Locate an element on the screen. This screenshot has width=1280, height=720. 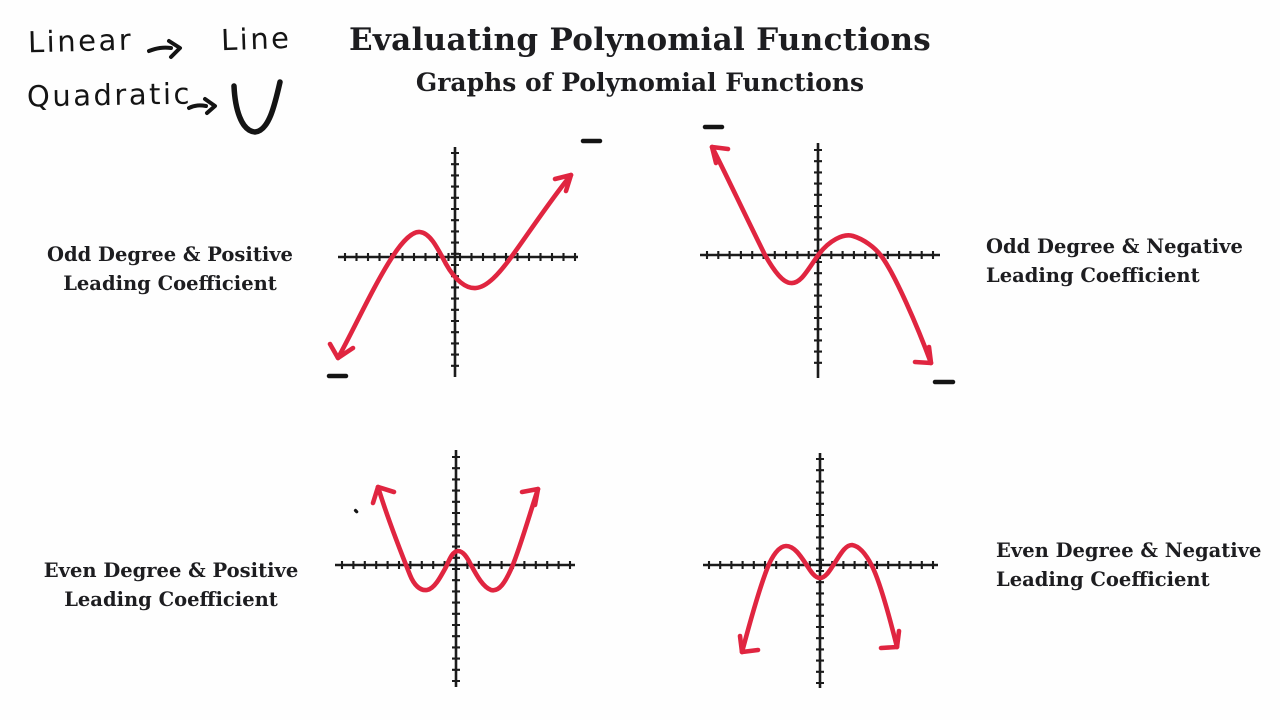
graph-odd-negative is located at coordinates (828, 254).